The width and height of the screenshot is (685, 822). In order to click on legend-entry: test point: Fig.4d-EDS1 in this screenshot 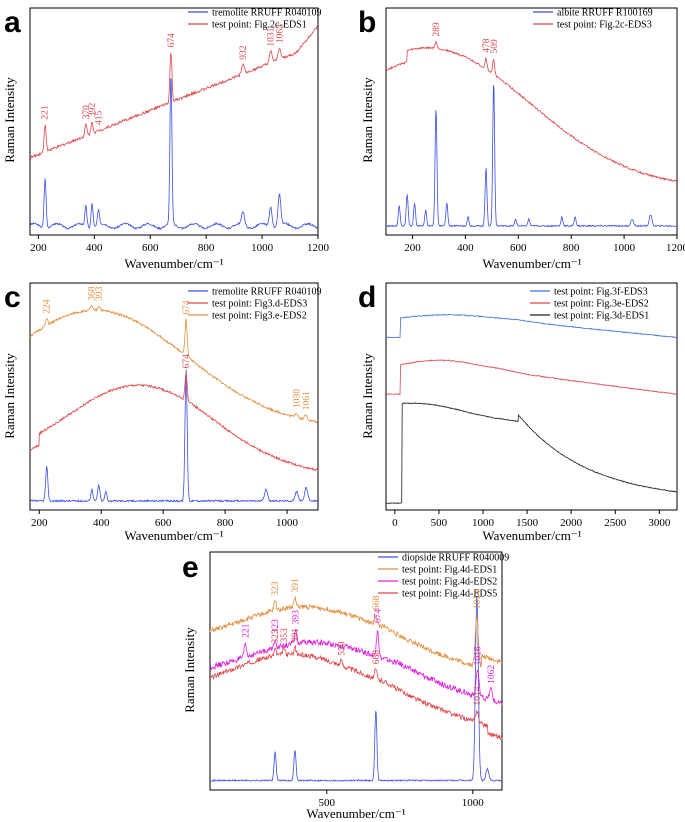, I will do `click(449, 570)`.